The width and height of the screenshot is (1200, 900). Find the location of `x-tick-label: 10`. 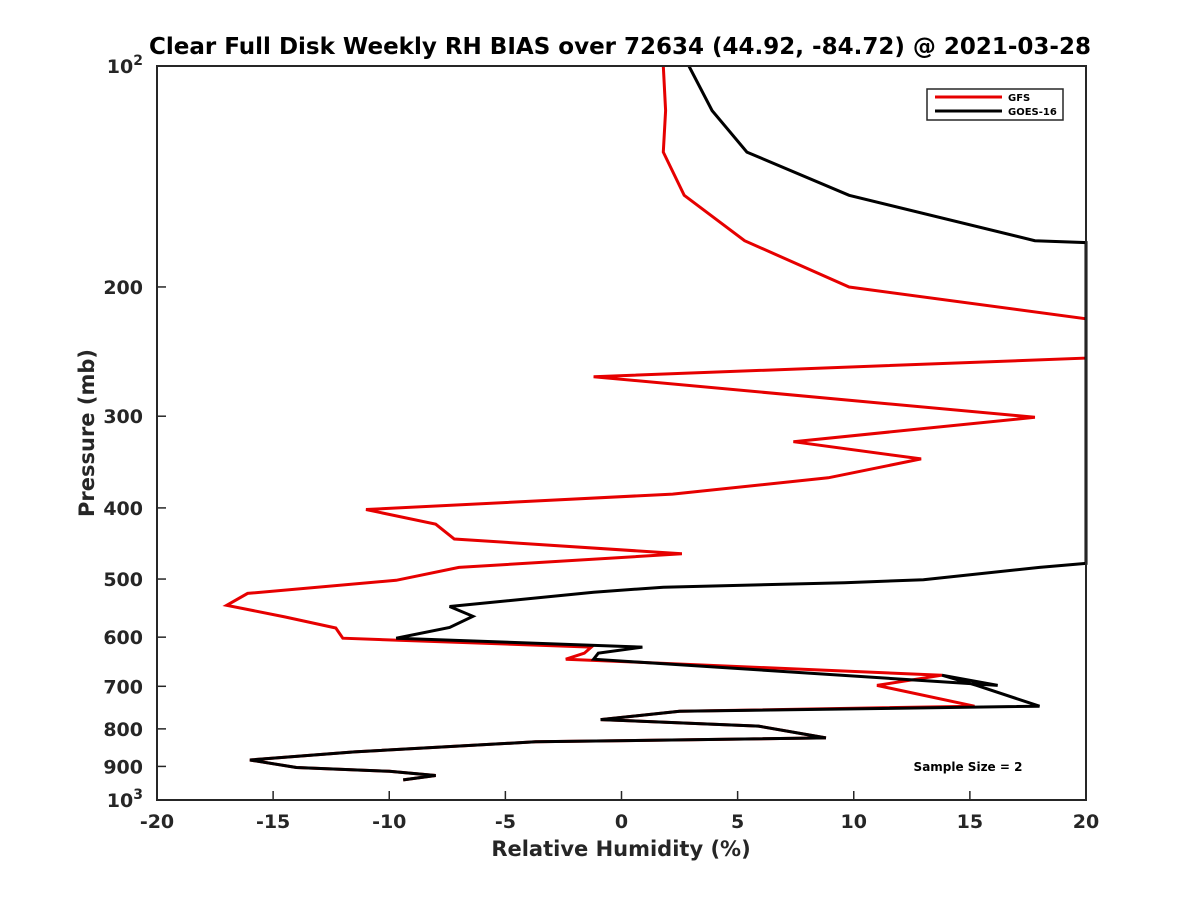

x-tick-label: 10 is located at coordinates (854, 822).